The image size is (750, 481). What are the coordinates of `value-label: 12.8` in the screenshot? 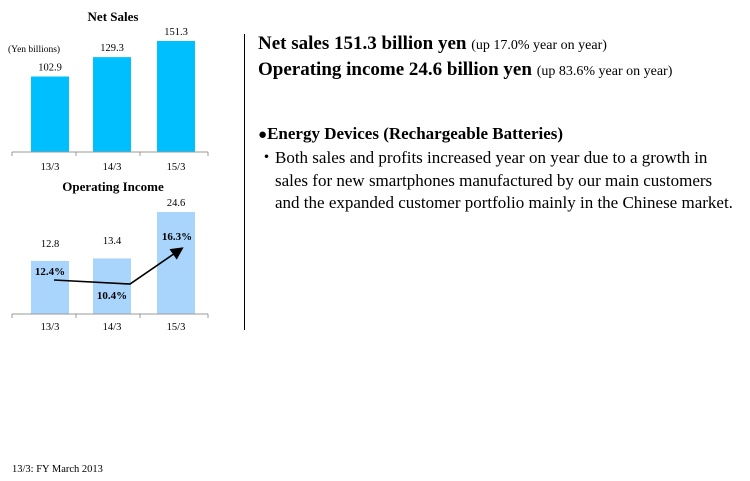 It's located at (50, 244).